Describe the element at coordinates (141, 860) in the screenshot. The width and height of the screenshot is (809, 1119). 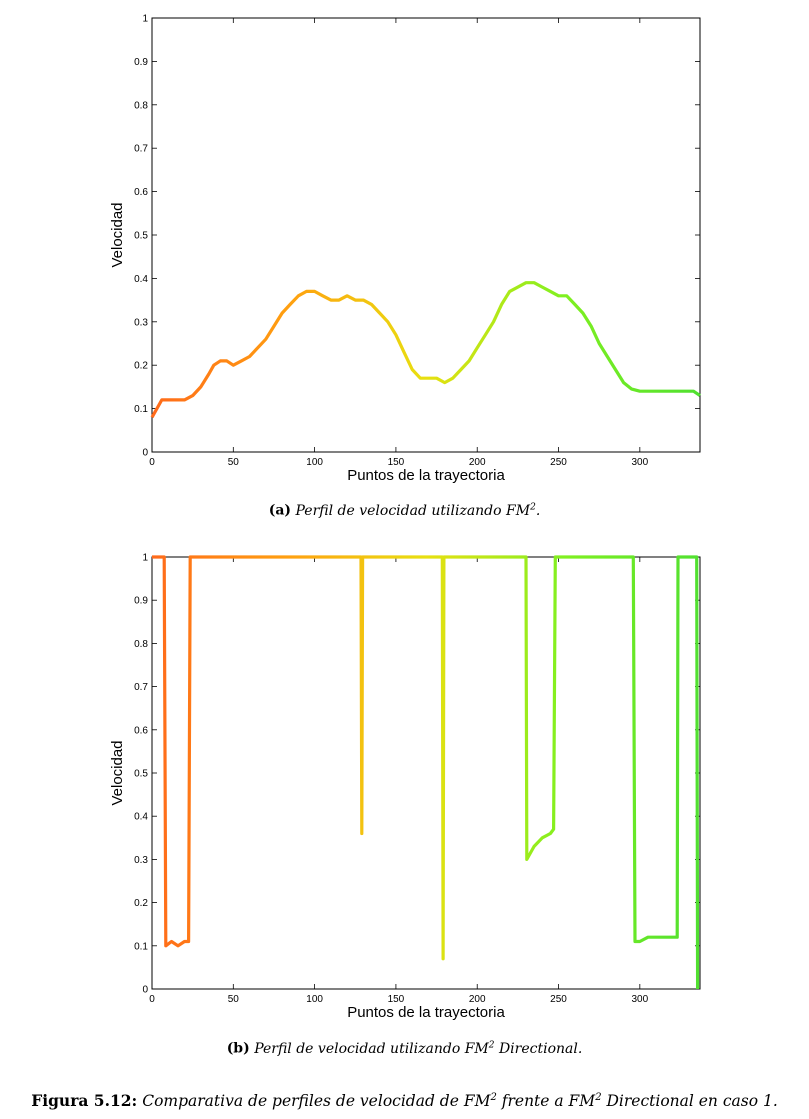
I see `chart-b-ytick-label: 0.3` at that location.